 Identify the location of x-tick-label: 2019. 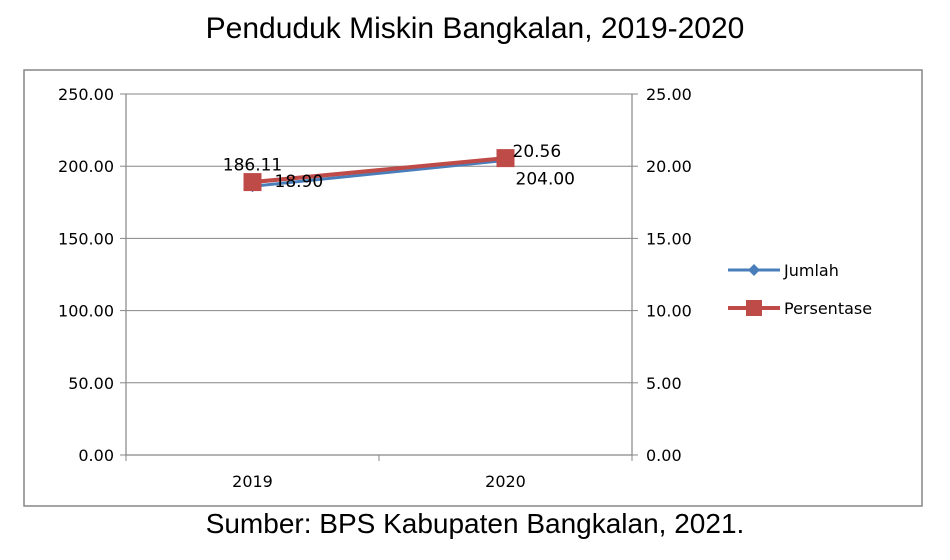
(252, 481).